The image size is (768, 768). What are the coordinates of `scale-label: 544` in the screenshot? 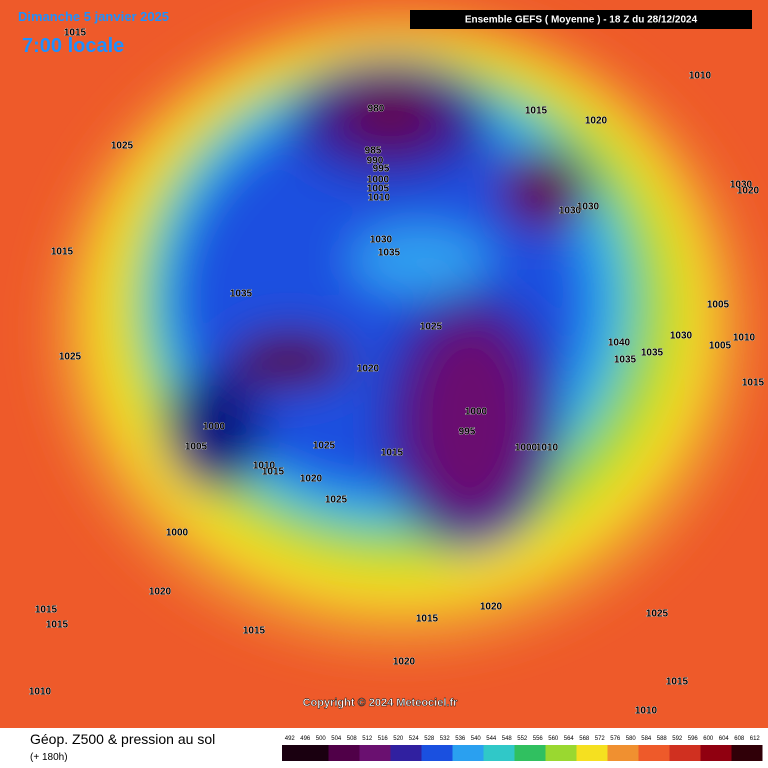 It's located at (491, 739).